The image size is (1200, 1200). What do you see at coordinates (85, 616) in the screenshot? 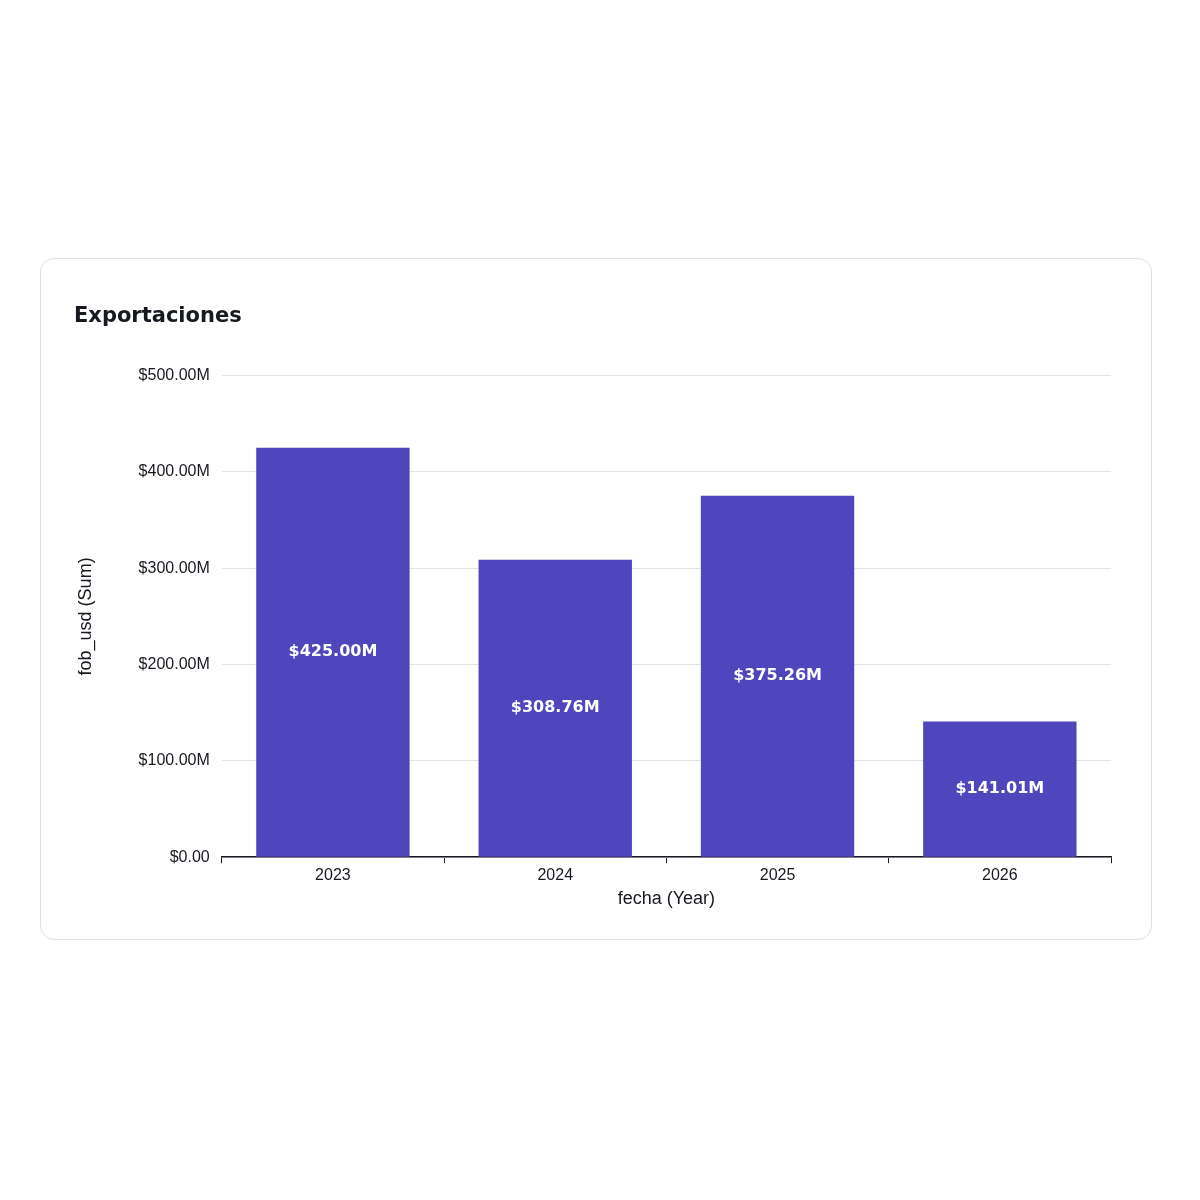
I see `y-axis-title: fob_usd (Sum)` at bounding box center [85, 616].